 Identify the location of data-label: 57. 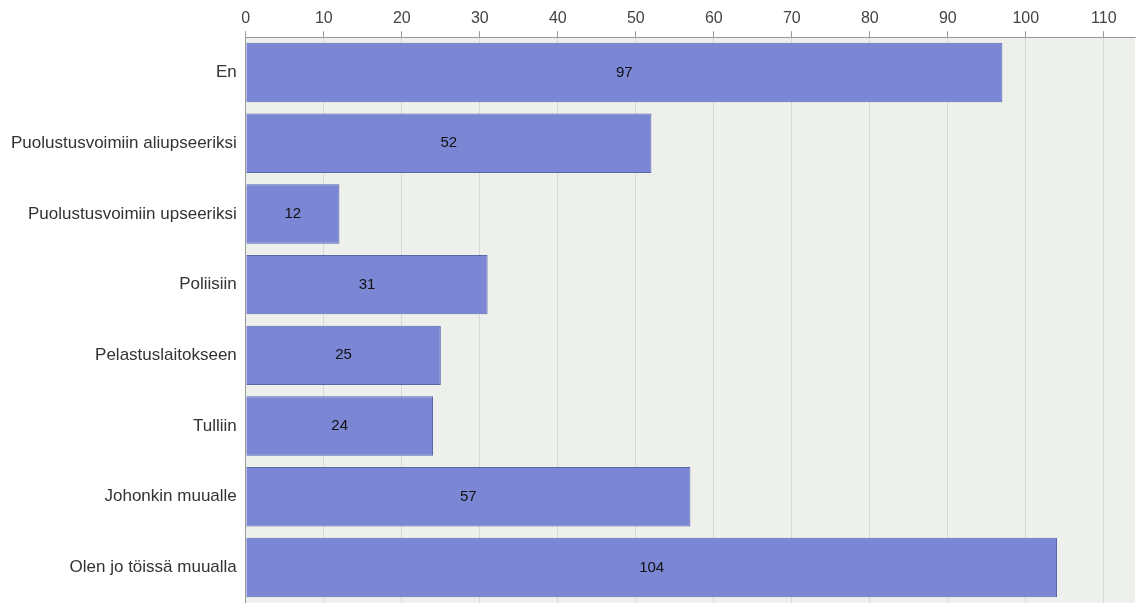
(468, 495).